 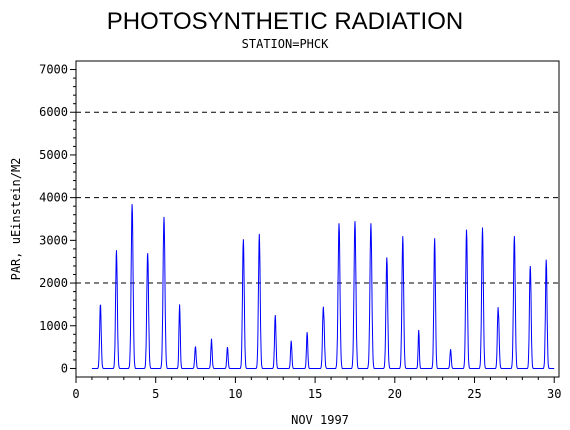 What do you see at coordinates (64, 368) in the screenshot?
I see `y-tick-label: 0` at bounding box center [64, 368].